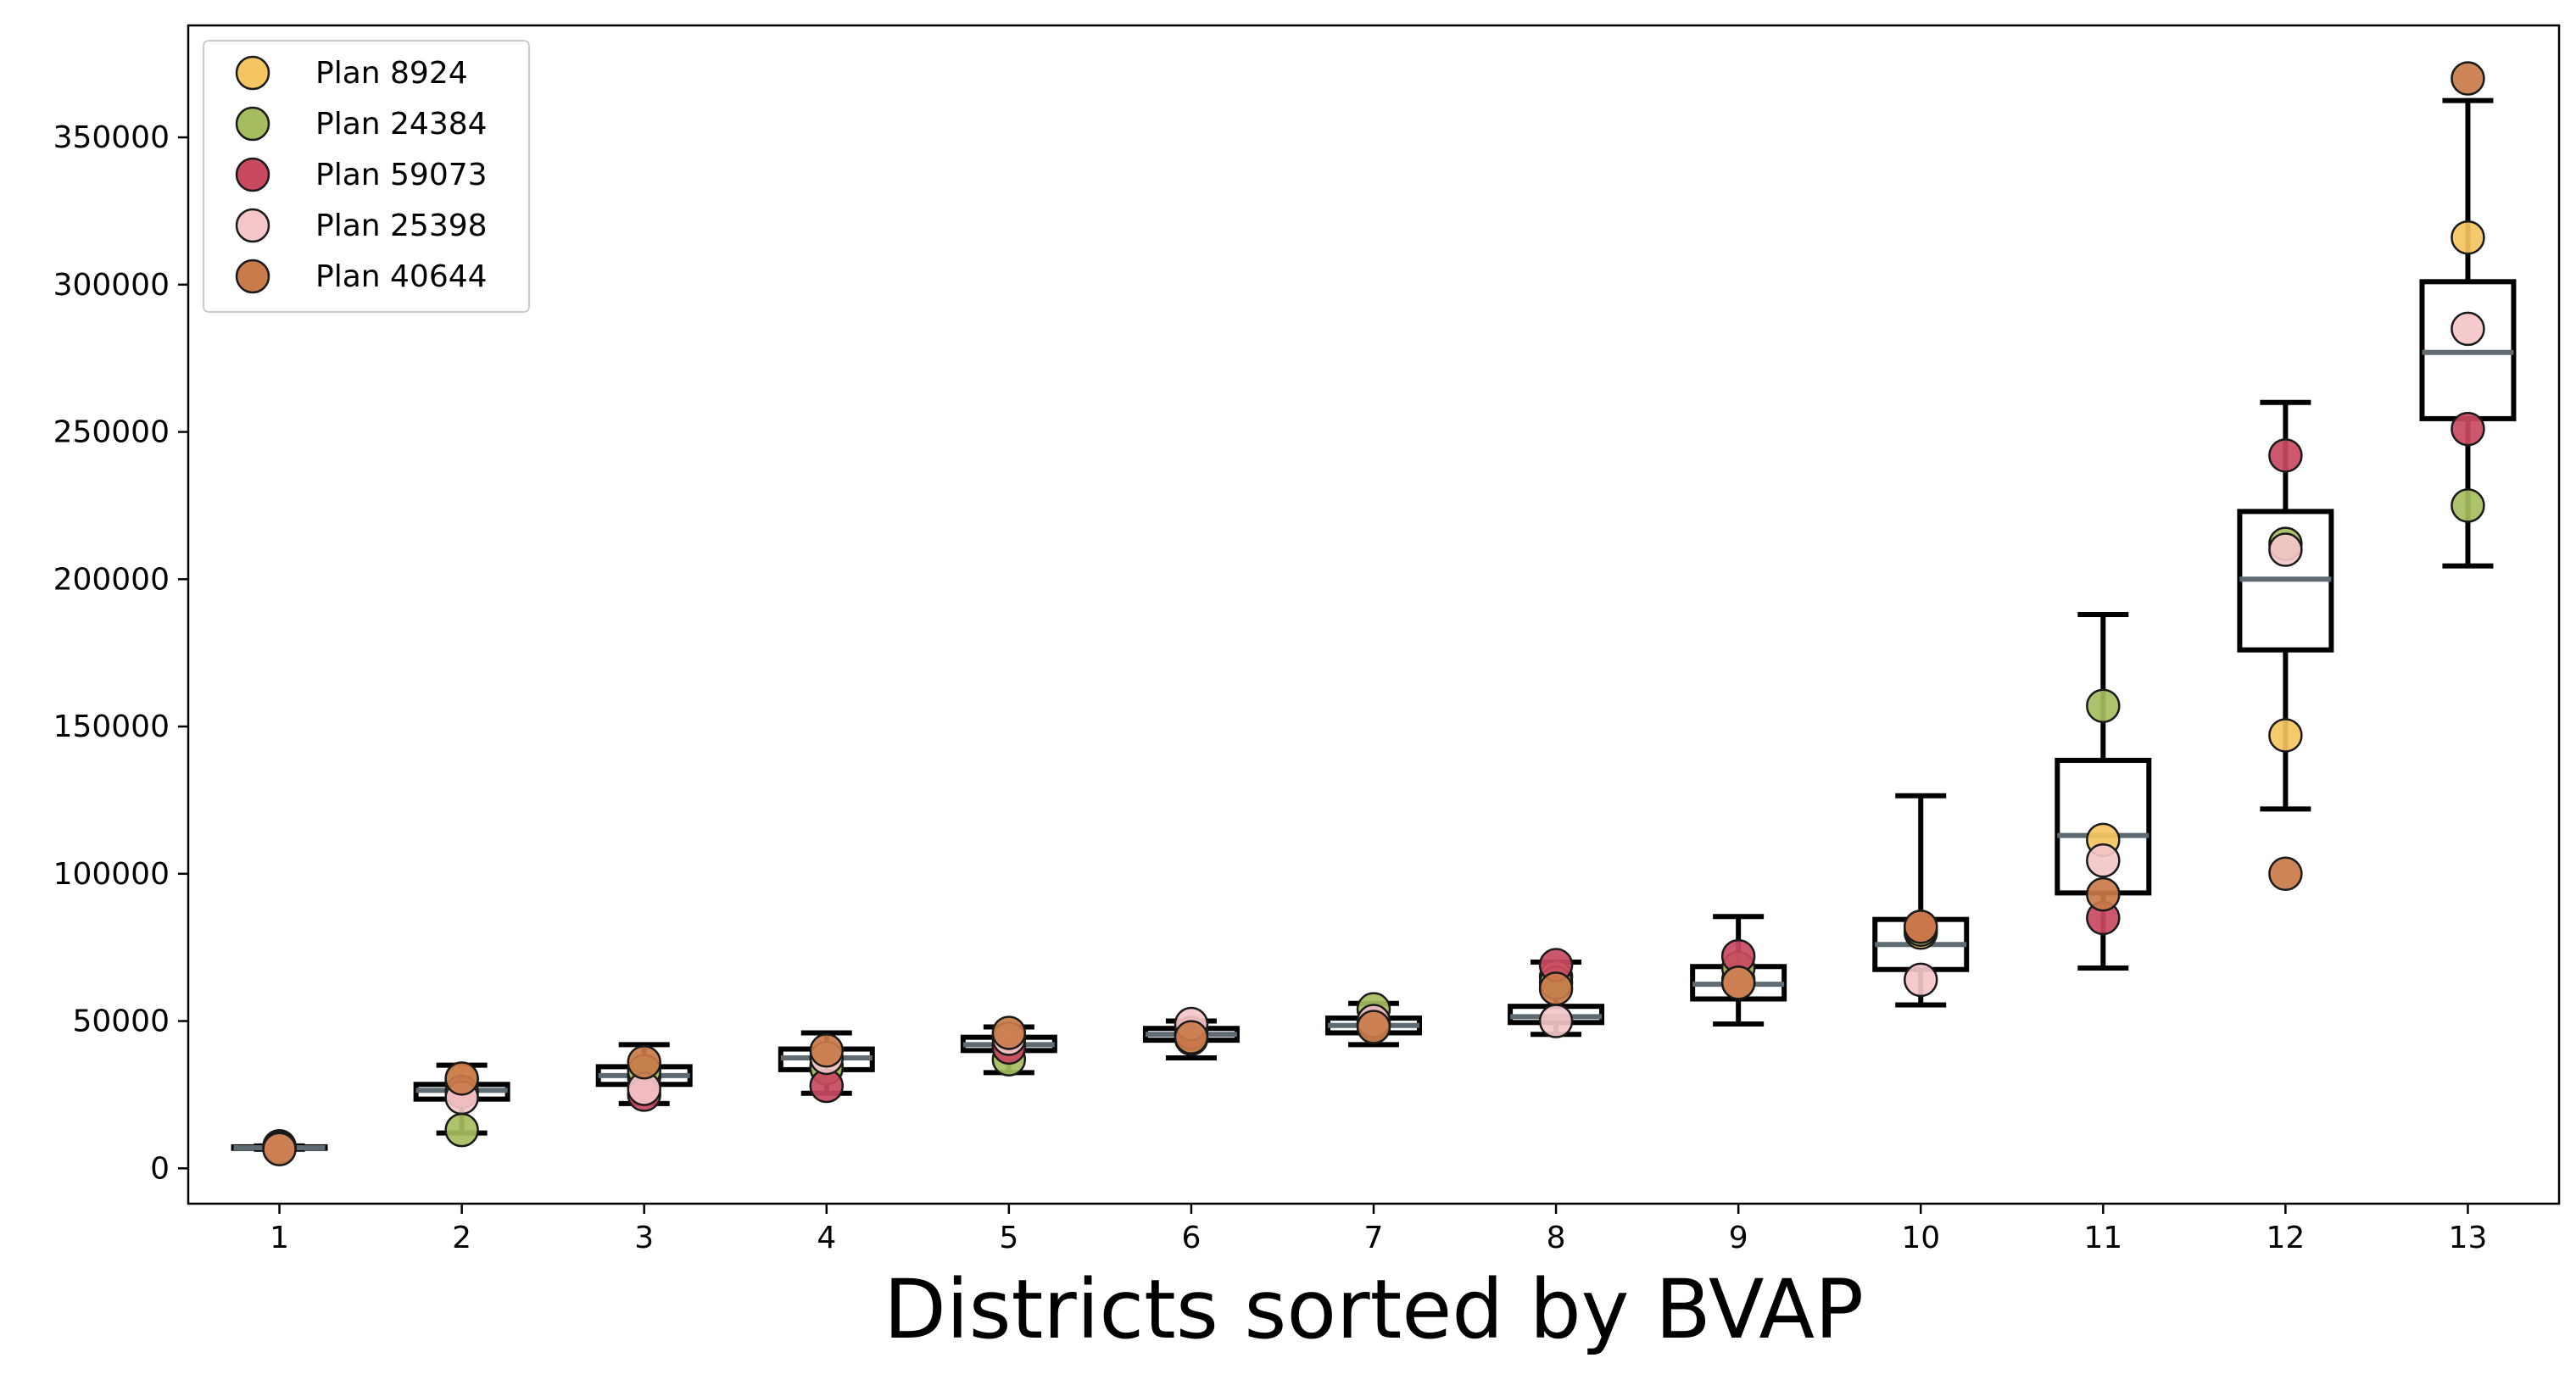 The height and width of the screenshot is (1380, 2576). I want to click on x-tick-label: 9, so click(1738, 1238).